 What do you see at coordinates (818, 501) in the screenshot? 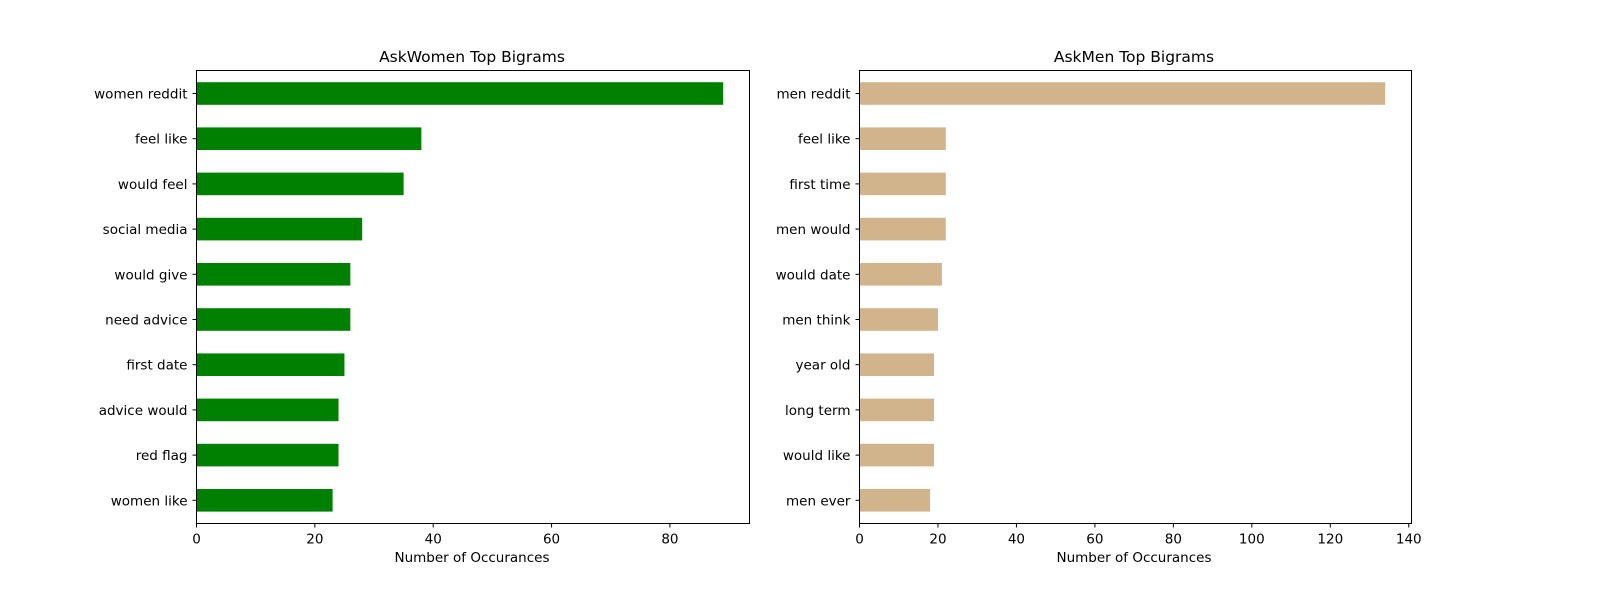
I see `y-tick-label: men ever` at bounding box center [818, 501].